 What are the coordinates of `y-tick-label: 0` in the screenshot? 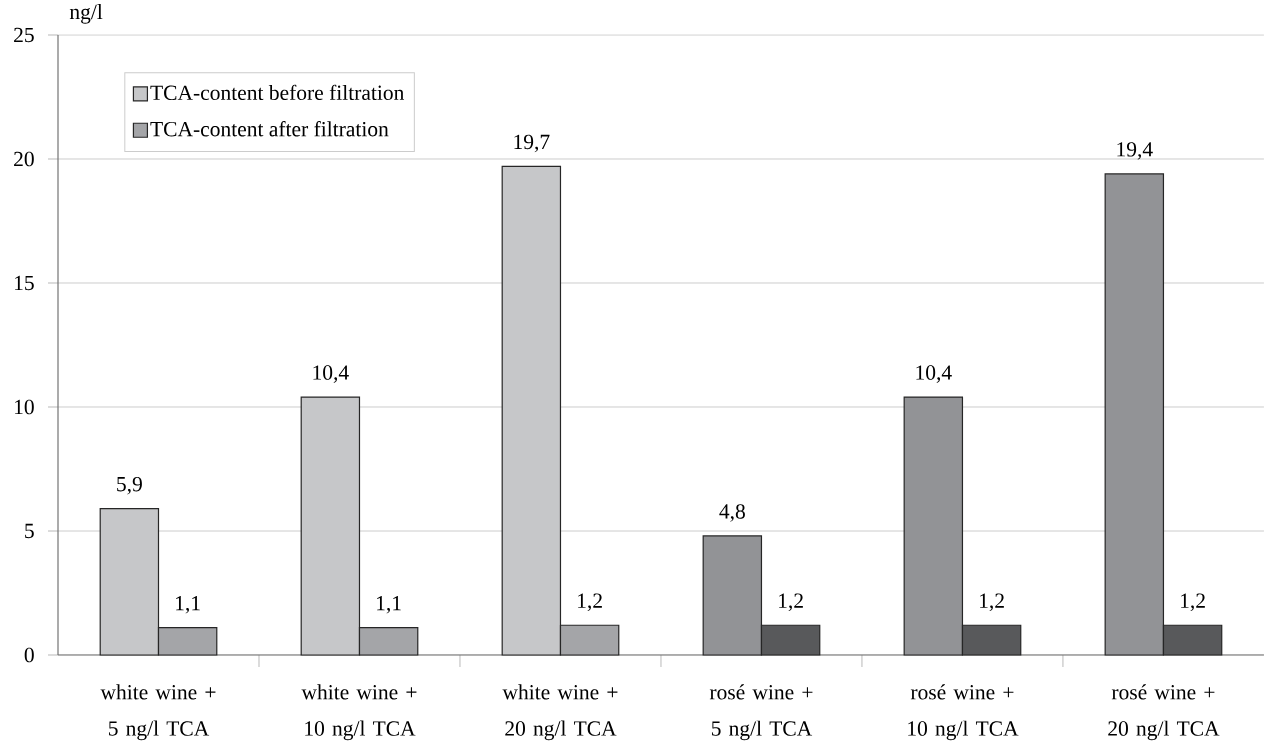 It's located at (29, 655).